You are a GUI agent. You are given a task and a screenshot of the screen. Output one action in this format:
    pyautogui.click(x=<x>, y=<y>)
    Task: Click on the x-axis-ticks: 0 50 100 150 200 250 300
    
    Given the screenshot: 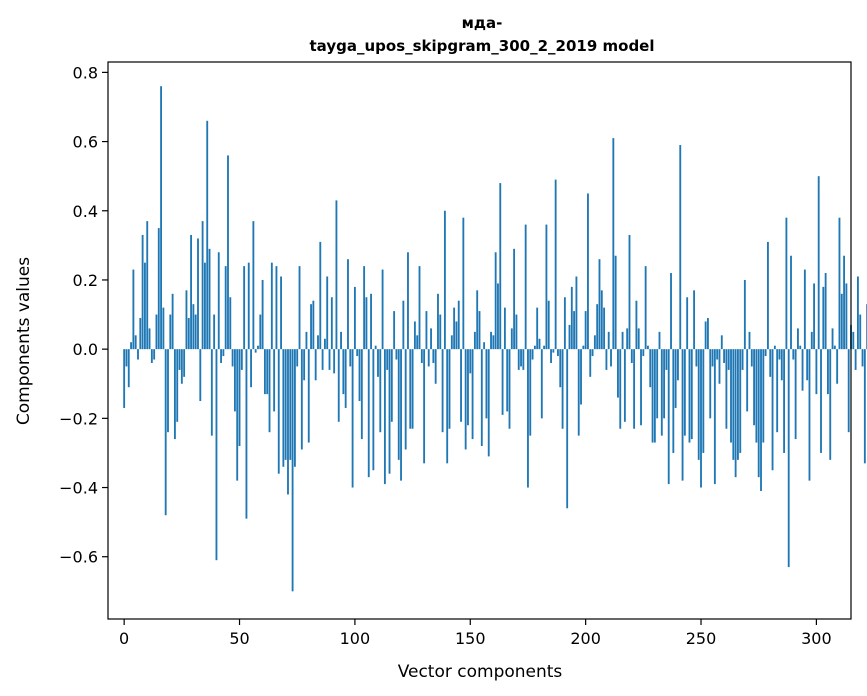 What is the action you would take?
    pyautogui.click(x=475, y=633)
    